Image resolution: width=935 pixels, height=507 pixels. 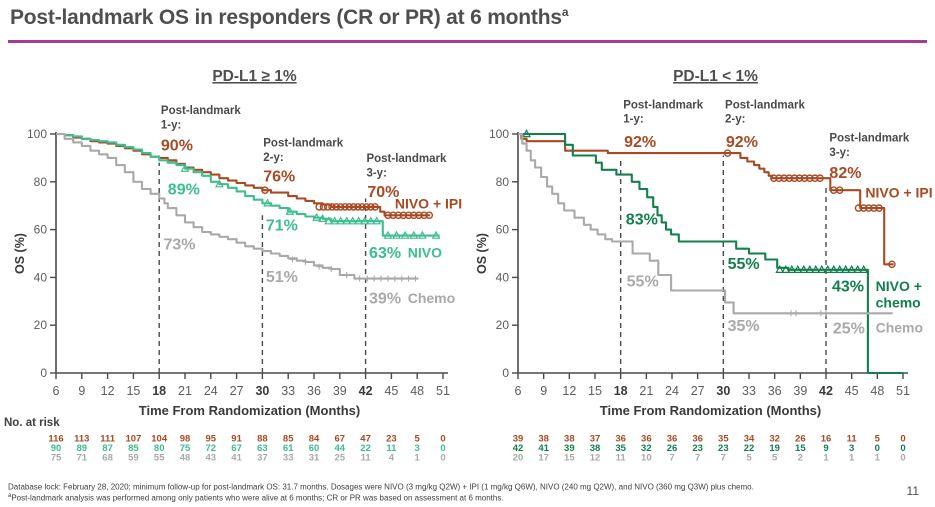 What do you see at coordinates (839, 153) in the screenshot?
I see `svg-text: 3-y:` at bounding box center [839, 153].